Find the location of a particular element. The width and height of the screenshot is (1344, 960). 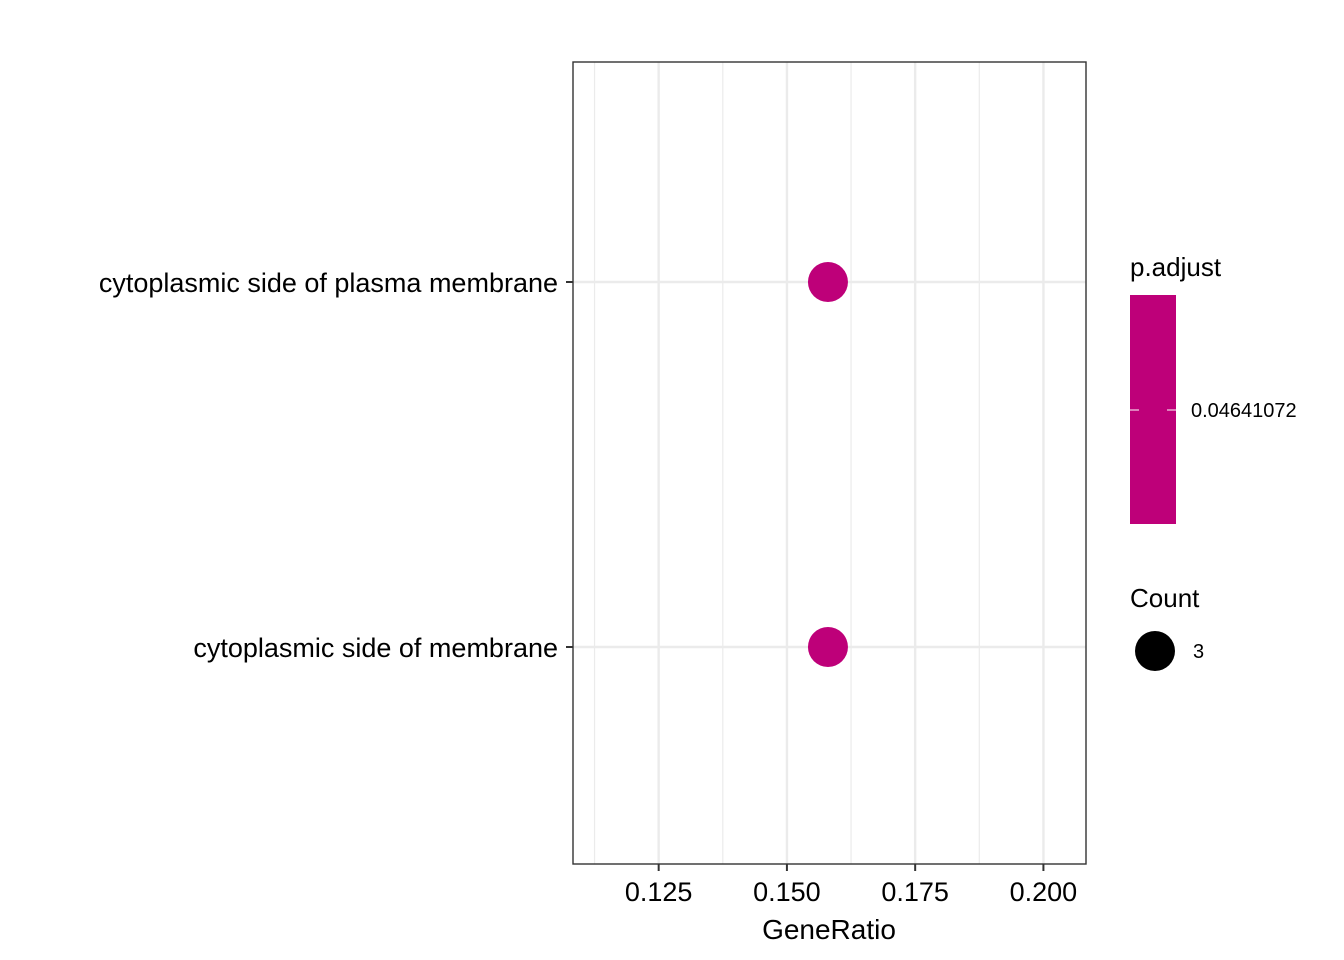

data-points is located at coordinates (827, 464).